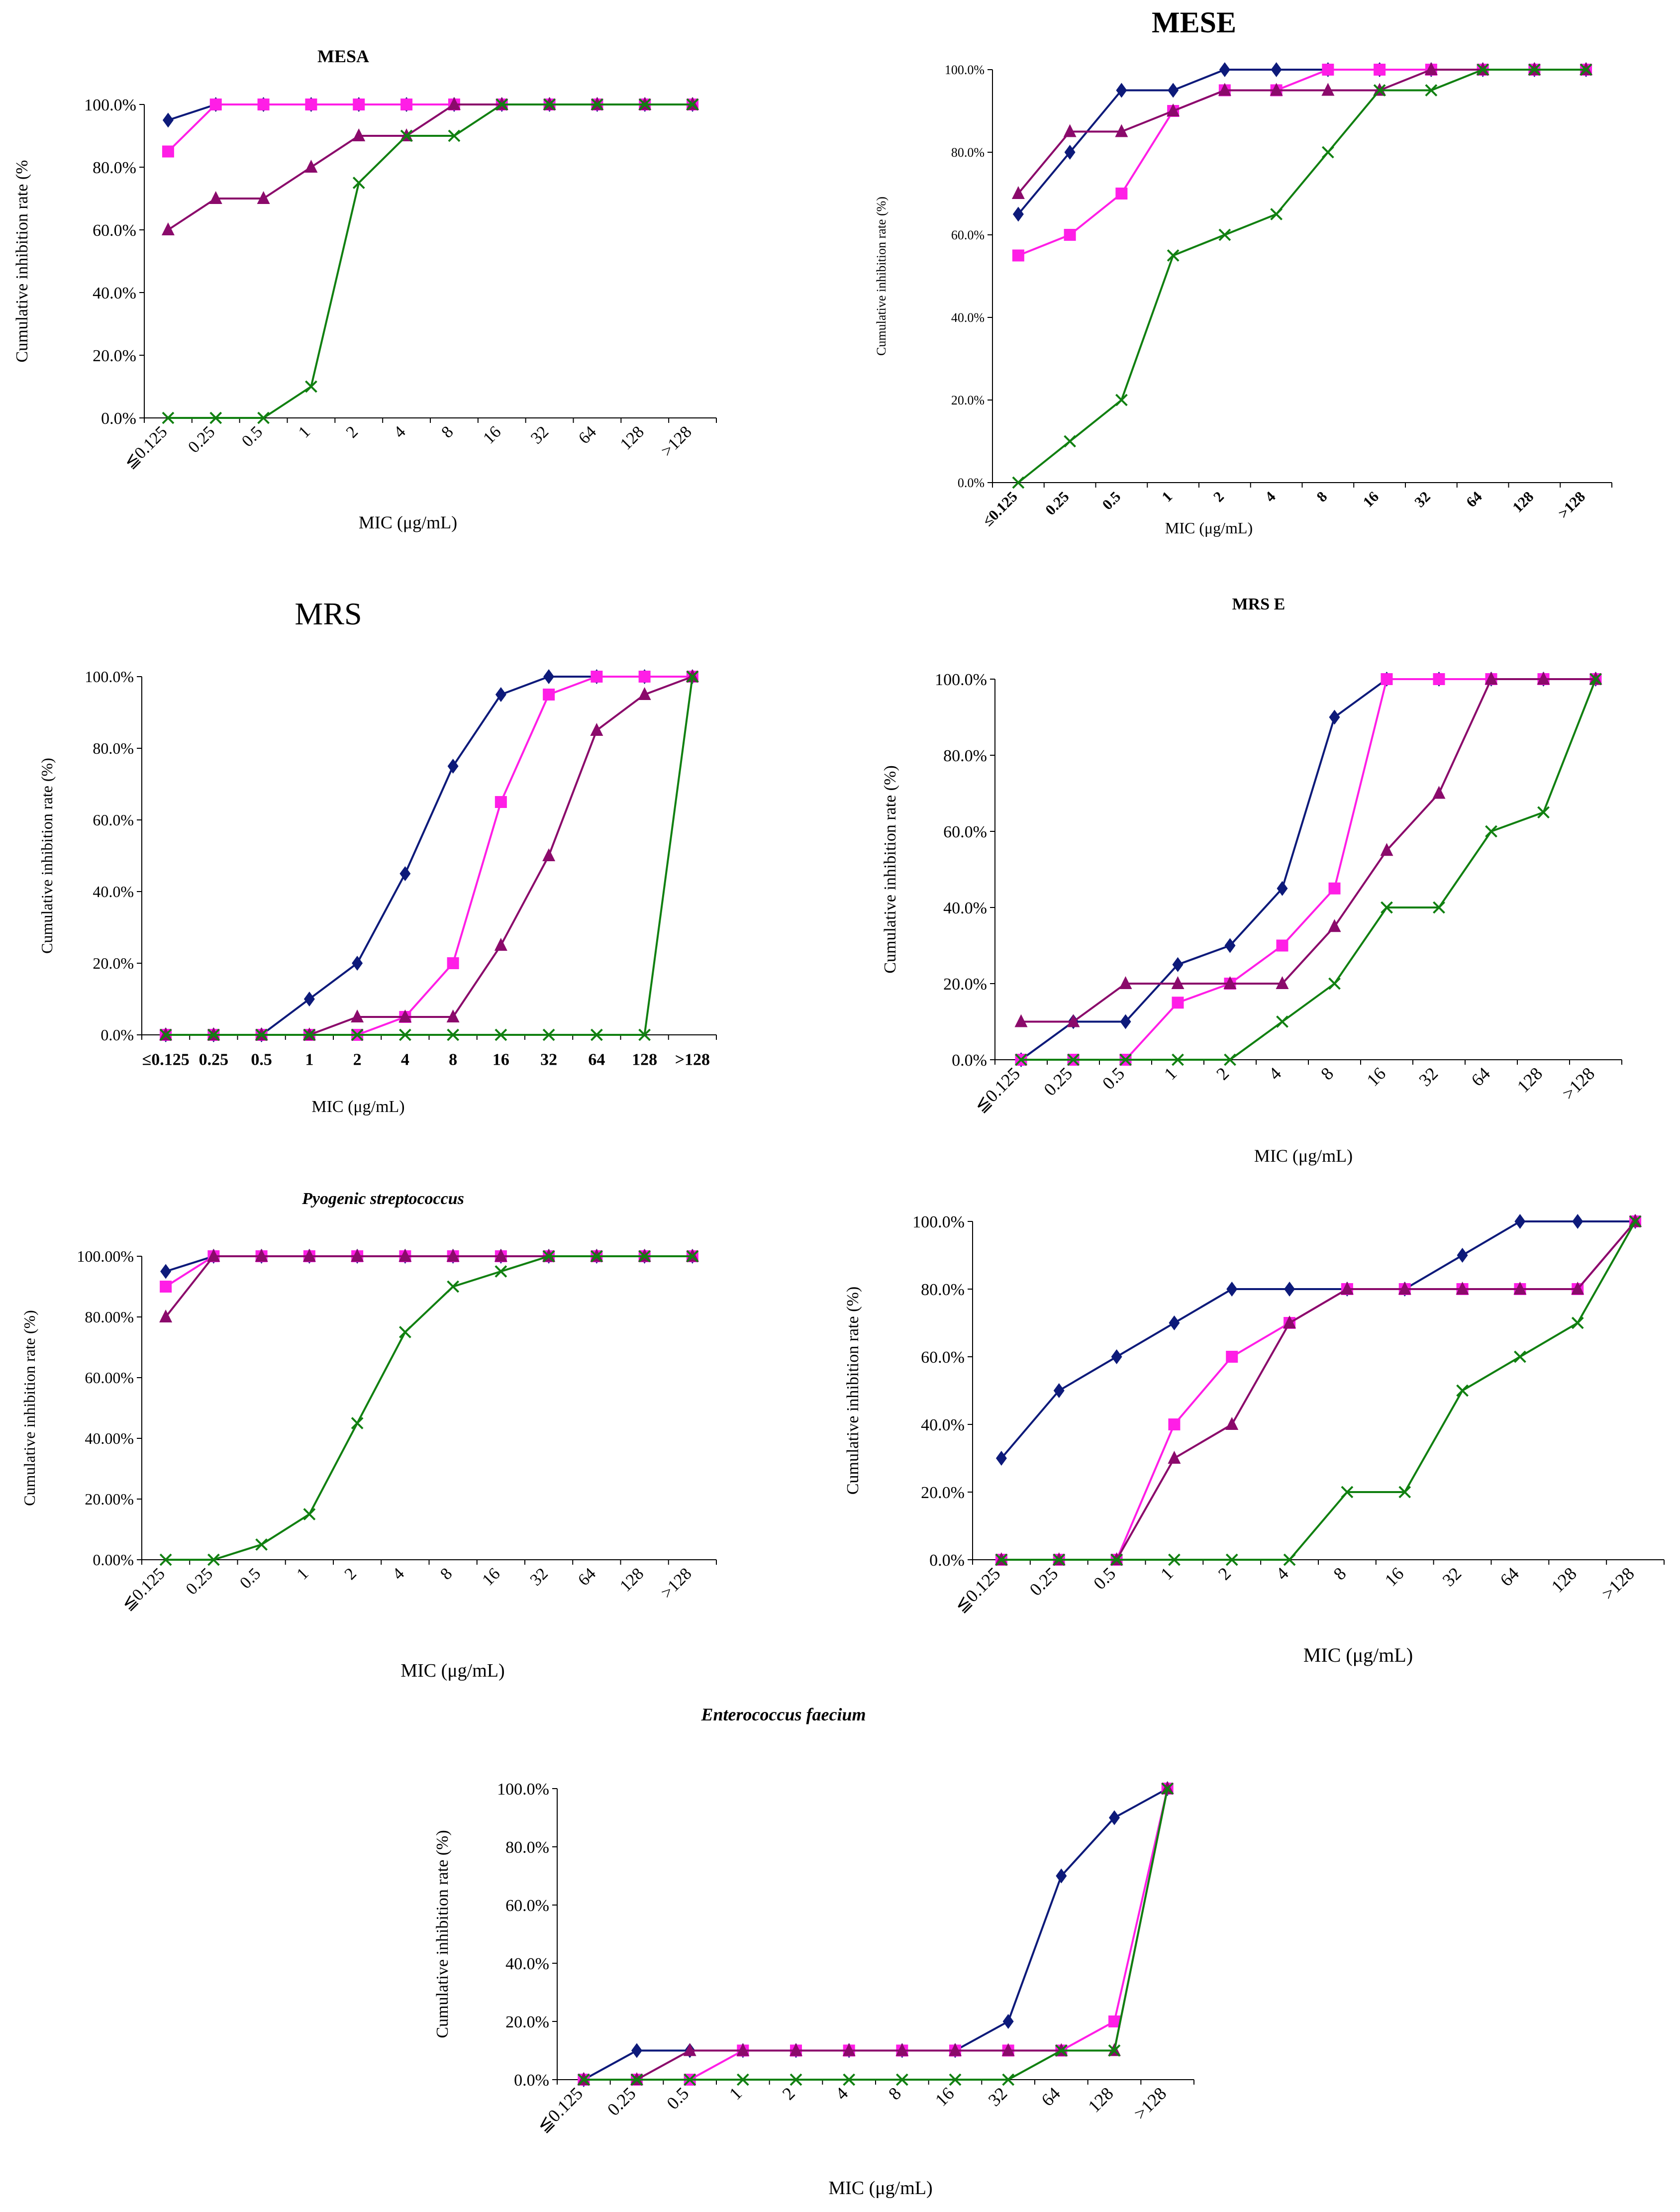 Image resolution: width=1680 pixels, height=2212 pixels. Describe the element at coordinates (1564, 1579) in the screenshot. I see `x-tick-label: 128` at that location.